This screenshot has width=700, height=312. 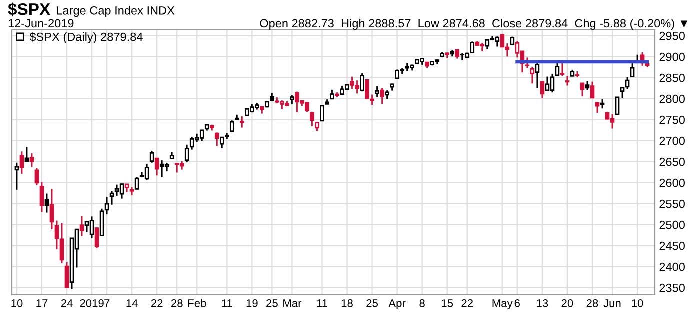 What do you see at coordinates (672, 57) in the screenshot?
I see `y-tick-label: 2900` at bounding box center [672, 57].